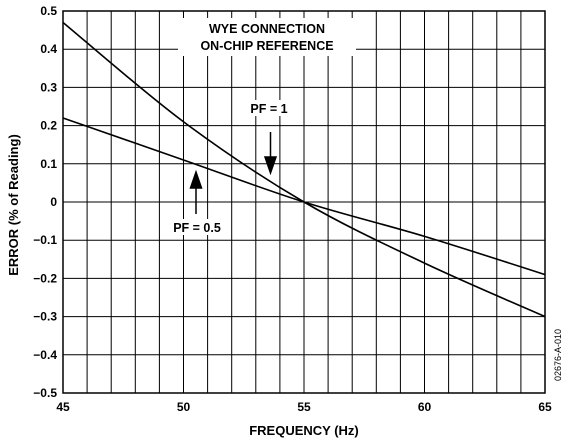 This screenshot has width=569, height=442. I want to click on y-tick-label: −0.3, so click(45, 317).